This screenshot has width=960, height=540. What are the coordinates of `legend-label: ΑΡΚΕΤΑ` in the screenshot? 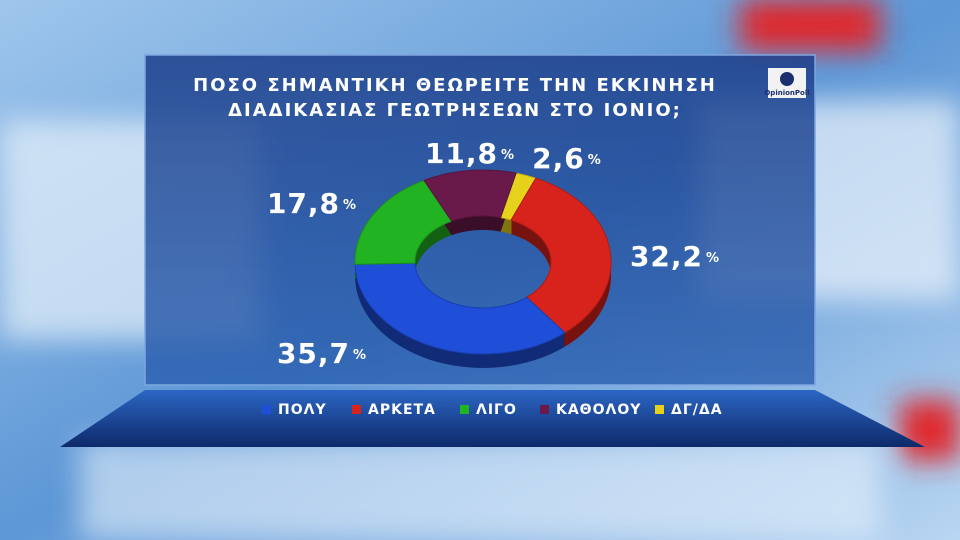 It's located at (402, 410).